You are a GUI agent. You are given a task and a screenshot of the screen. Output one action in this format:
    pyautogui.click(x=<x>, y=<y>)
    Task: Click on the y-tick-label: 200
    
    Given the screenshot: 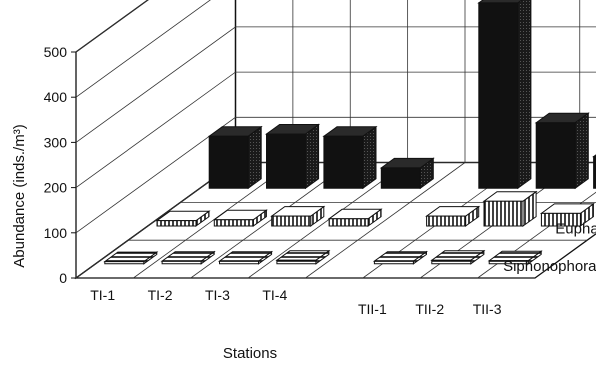 What is the action you would take?
    pyautogui.click(x=56, y=188)
    